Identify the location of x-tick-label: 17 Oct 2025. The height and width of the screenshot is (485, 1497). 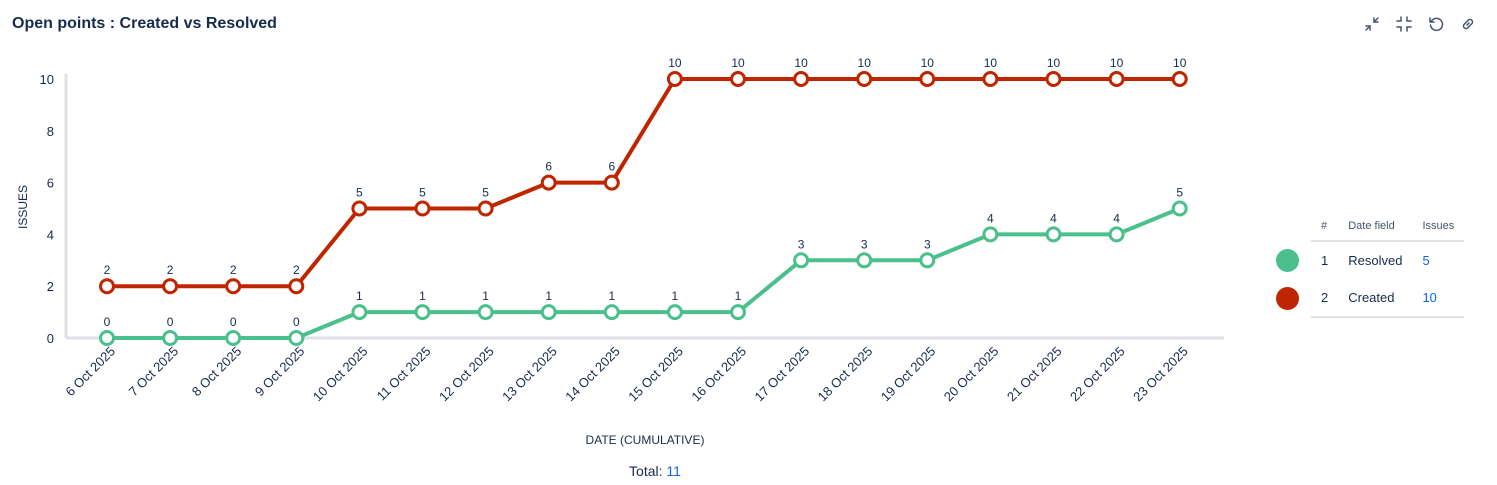
(782, 374).